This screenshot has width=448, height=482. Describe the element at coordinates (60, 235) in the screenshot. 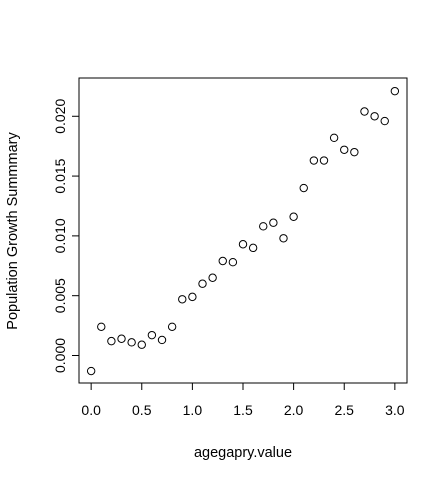

I see `y-tick-label: 0.010` at that location.